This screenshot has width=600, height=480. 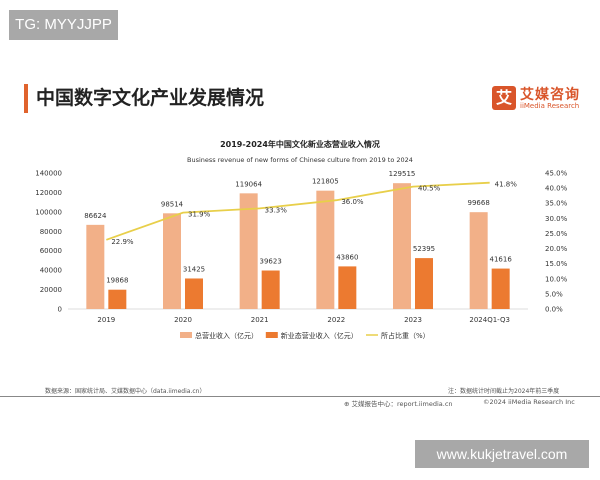 What do you see at coordinates (51, 251) in the screenshot?
I see `y-tick-label: 60000` at bounding box center [51, 251].